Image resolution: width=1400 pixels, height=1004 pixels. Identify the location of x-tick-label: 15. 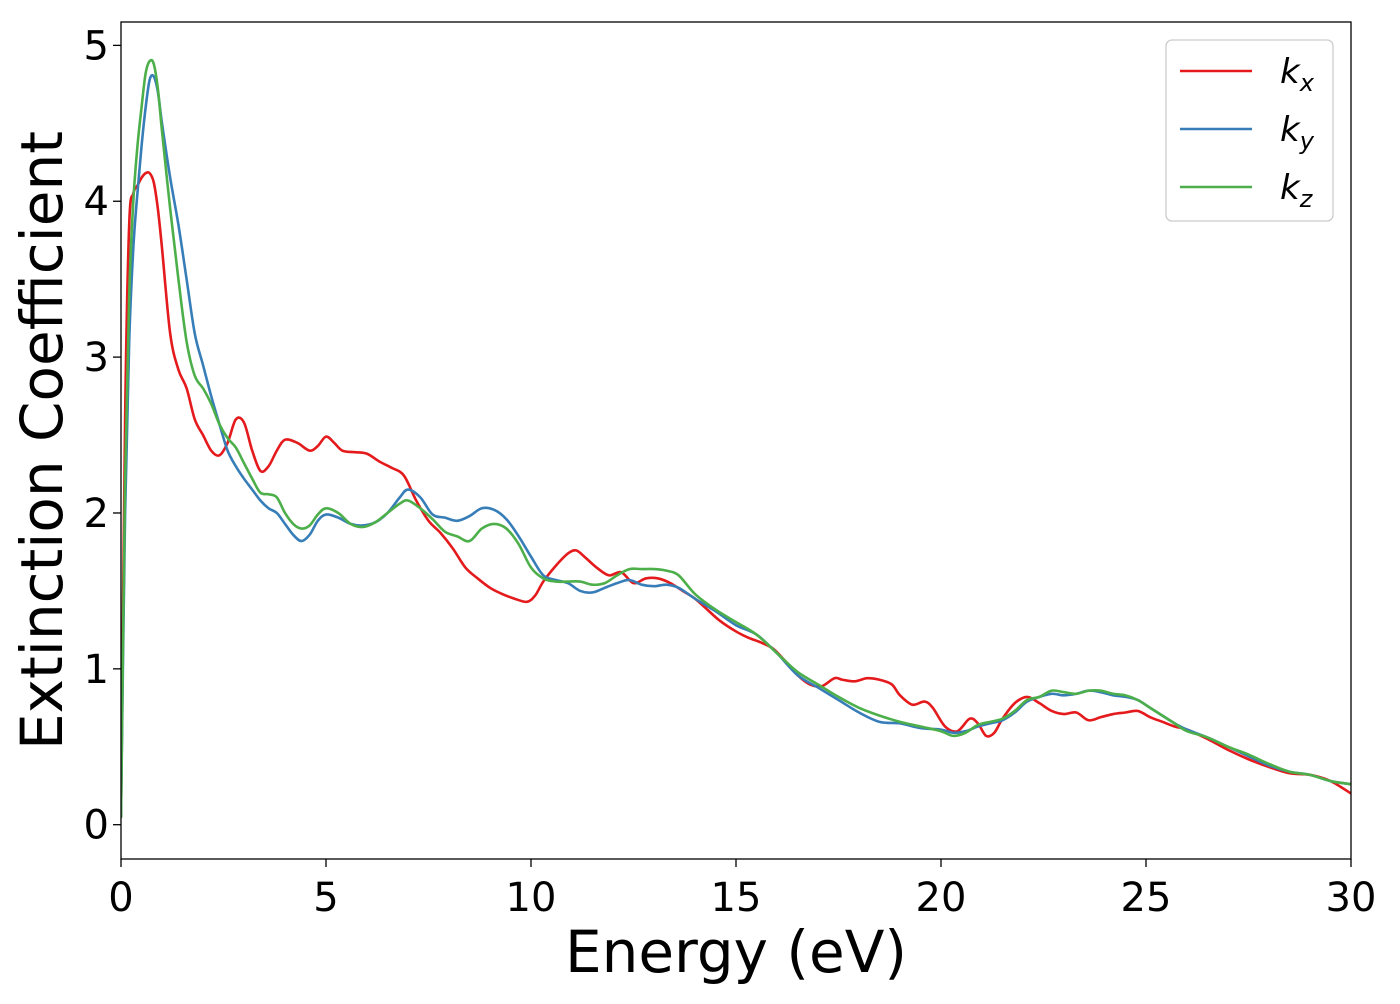
(736, 898).